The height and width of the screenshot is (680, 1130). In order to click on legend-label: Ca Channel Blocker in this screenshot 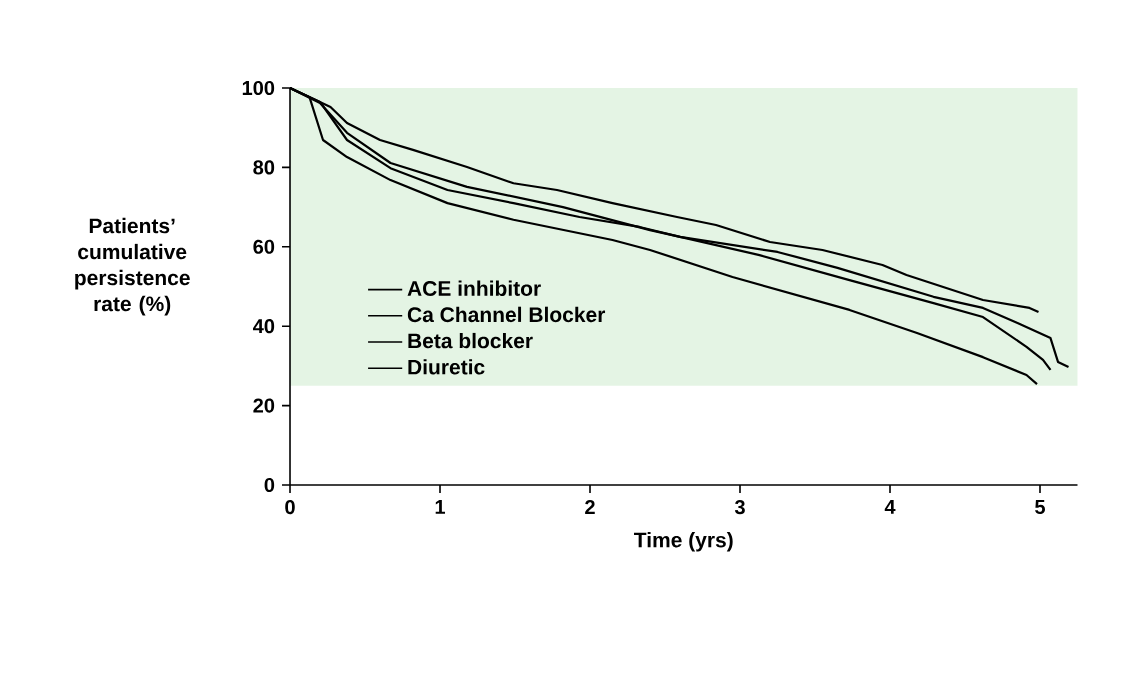, I will do `click(506, 314)`.